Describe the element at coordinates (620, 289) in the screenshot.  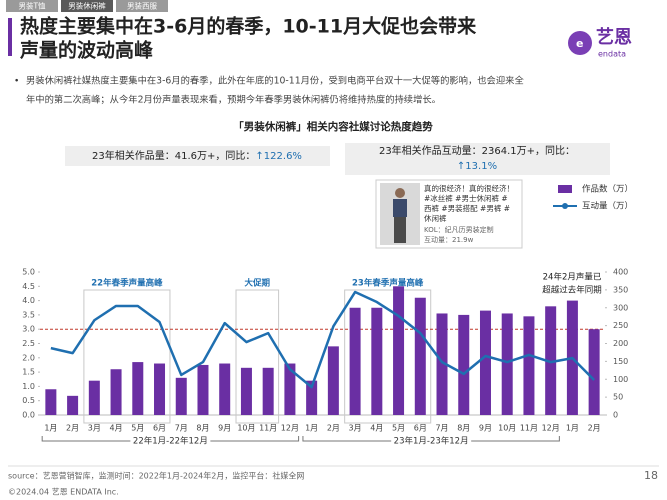
I see `y2-tick-label: 350` at that location.